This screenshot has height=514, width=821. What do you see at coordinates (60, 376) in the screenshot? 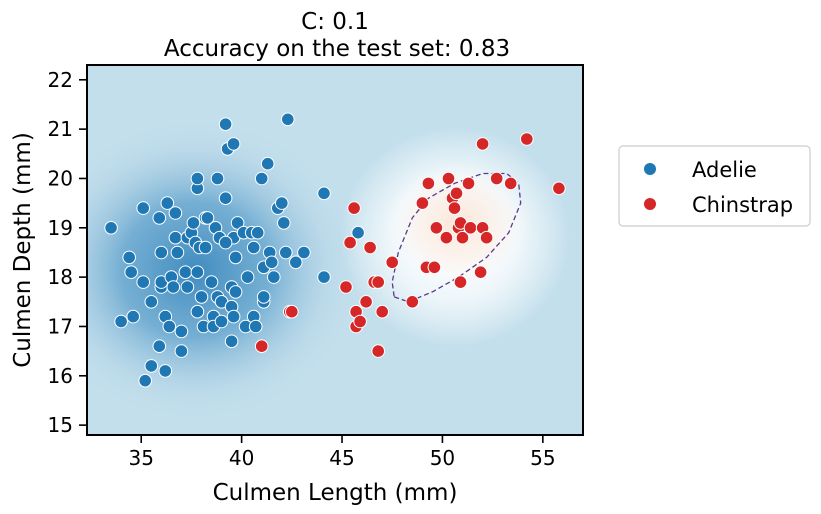
I see `y-tick-label: 16` at bounding box center [60, 376].